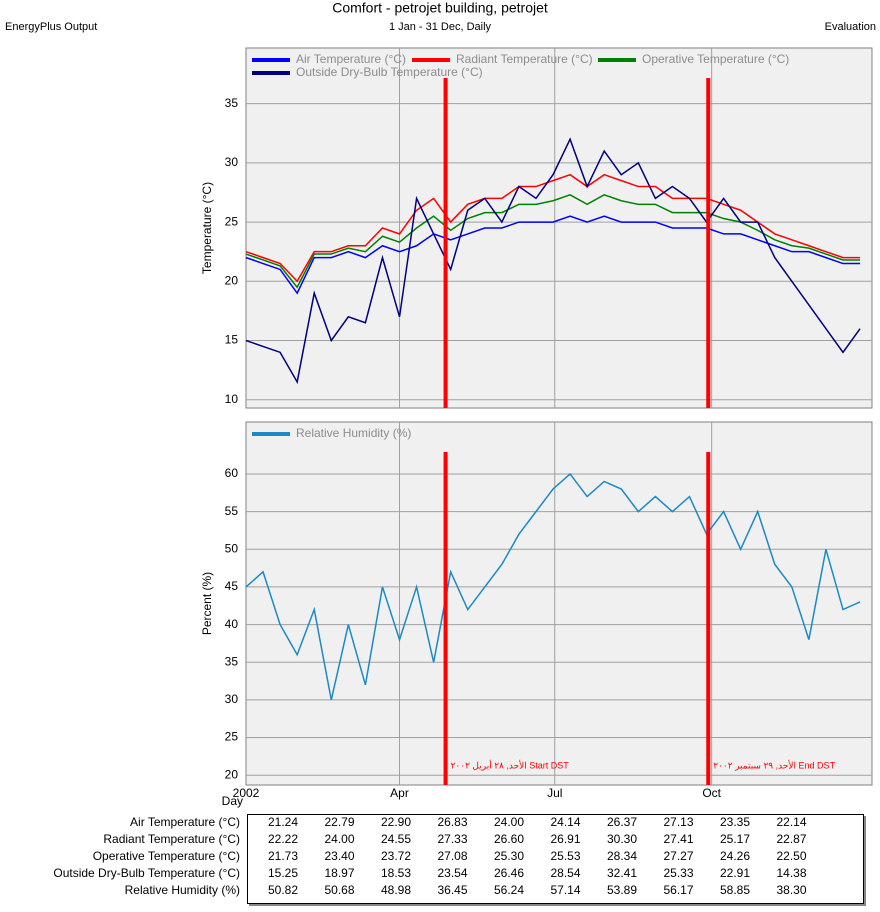 This screenshot has height=912, width=880. What do you see at coordinates (339, 856) in the screenshot?
I see `cell: 23.40` at bounding box center [339, 856].